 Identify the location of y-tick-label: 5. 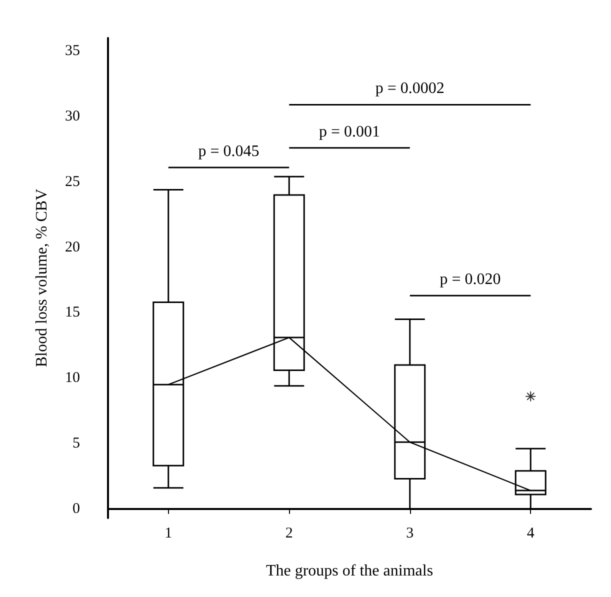
(76, 443).